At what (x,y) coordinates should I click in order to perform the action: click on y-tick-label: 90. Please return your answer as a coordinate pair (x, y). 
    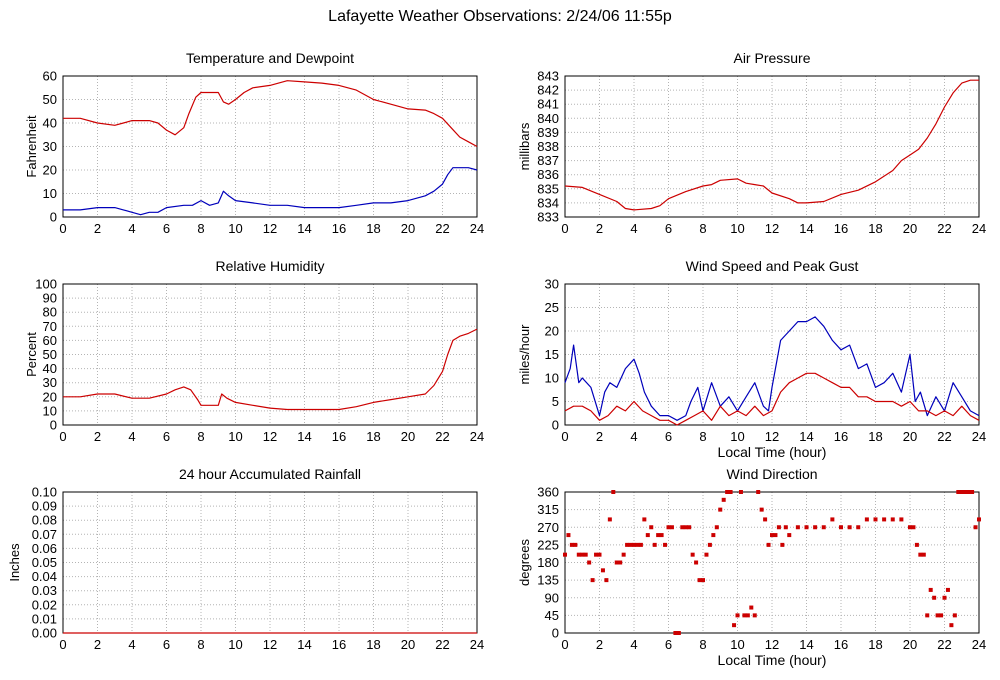
    Looking at the image, I should click on (552, 597).